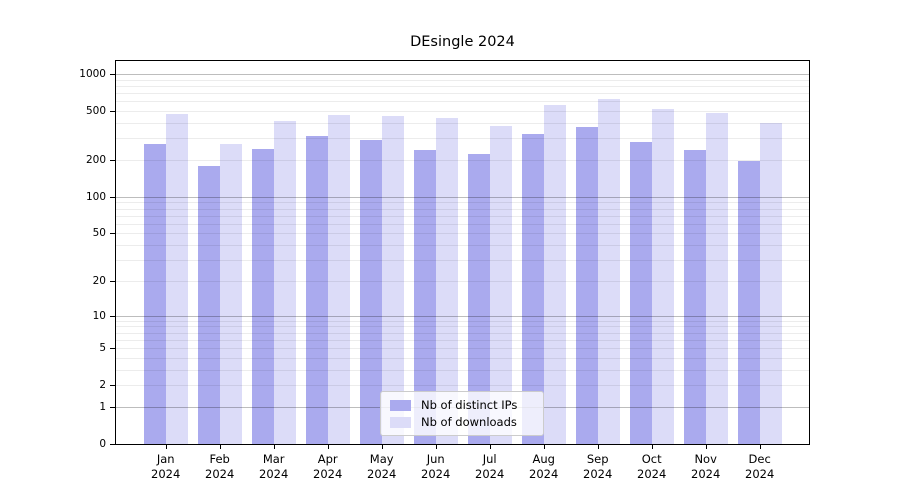 Image resolution: width=900 pixels, height=500 pixels. I want to click on x-tick-label-line: Mar, so click(273, 459).